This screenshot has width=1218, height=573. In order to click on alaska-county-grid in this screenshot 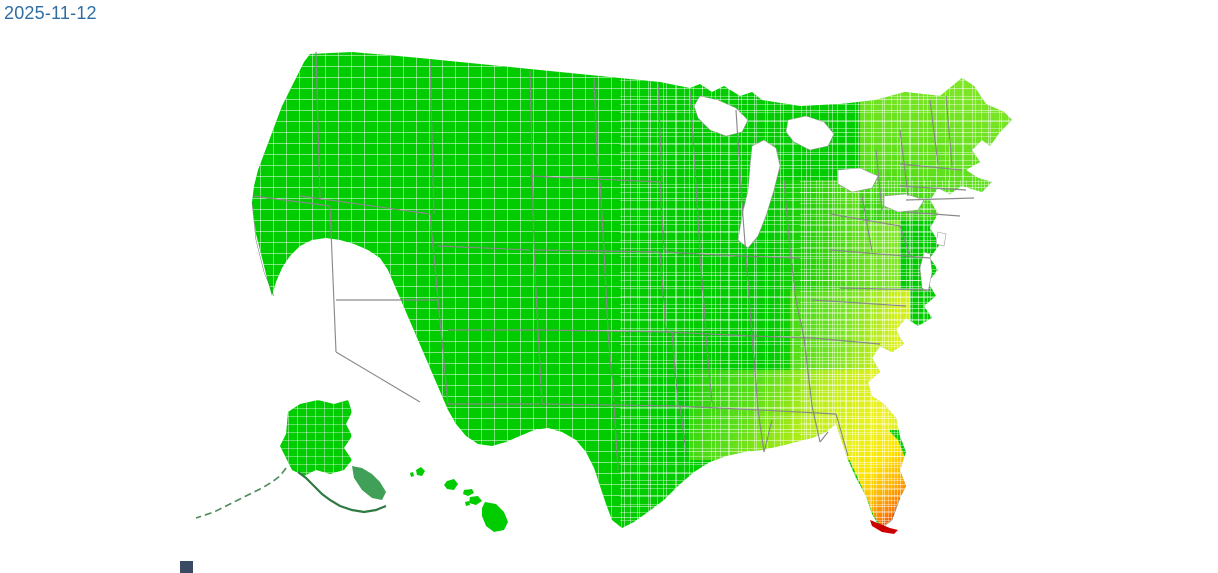, I will do `click(316, 438)`.